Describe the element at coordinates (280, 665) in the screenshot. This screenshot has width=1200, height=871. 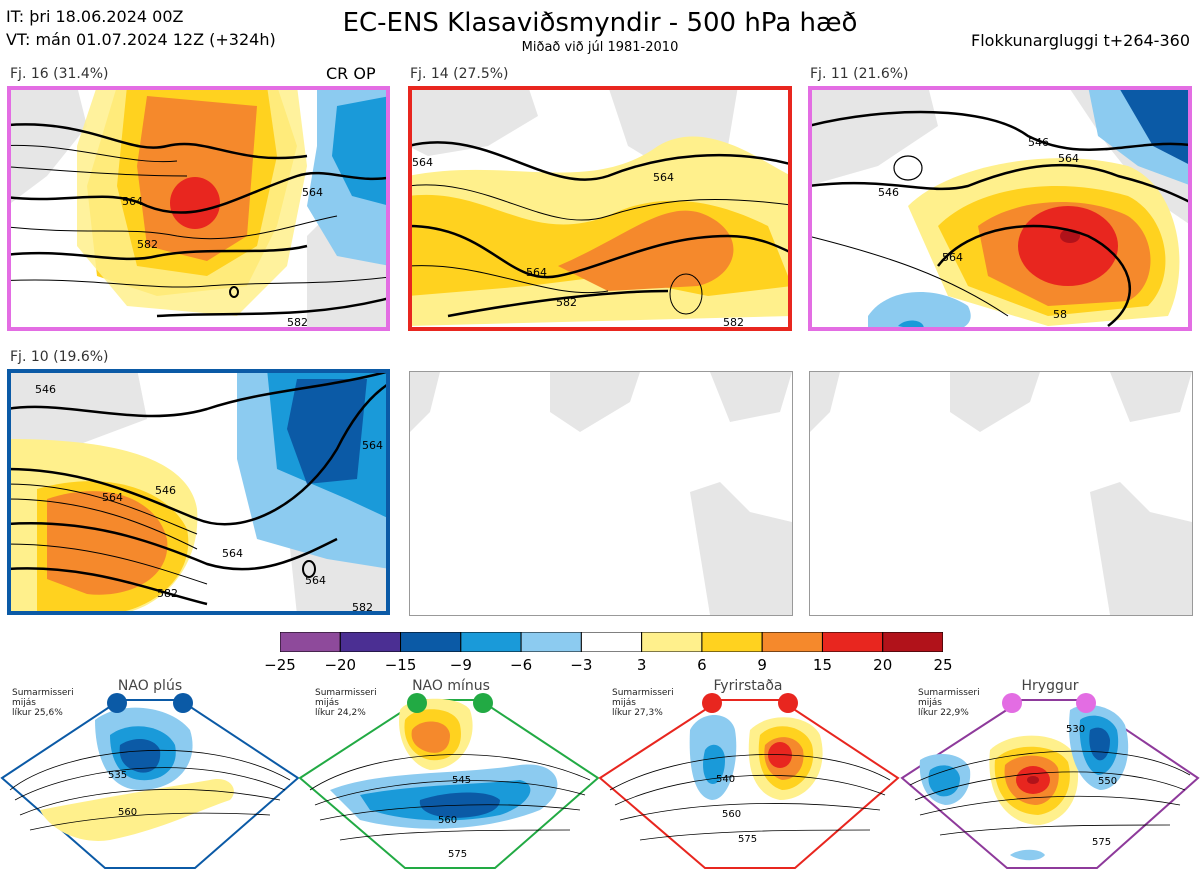
I see `colorbar-tick-label: −25` at that location.